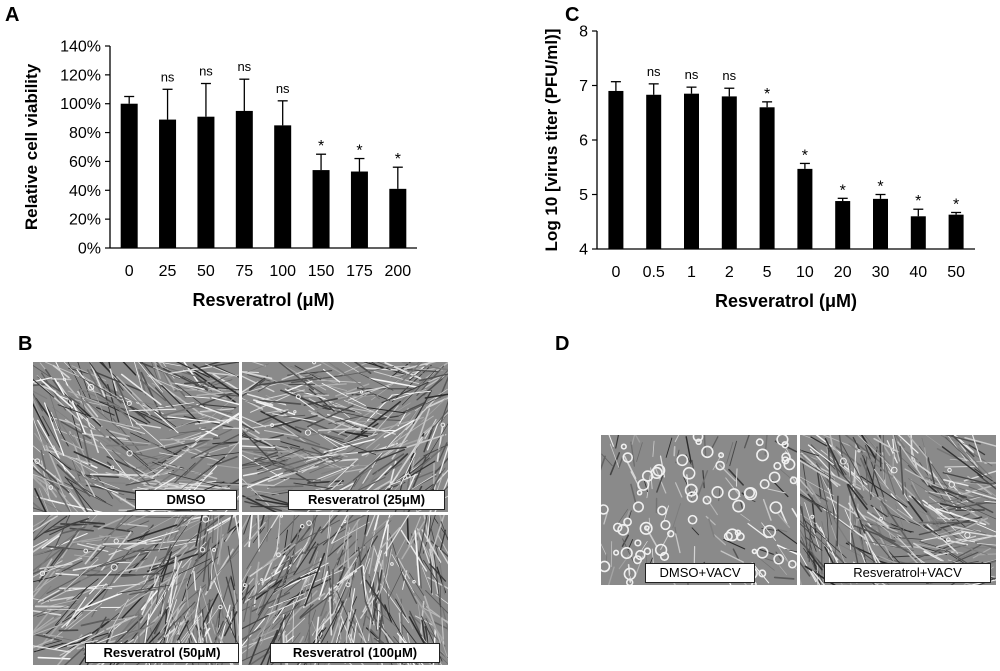  I want to click on y-tick-label: 0%, so click(89, 249).